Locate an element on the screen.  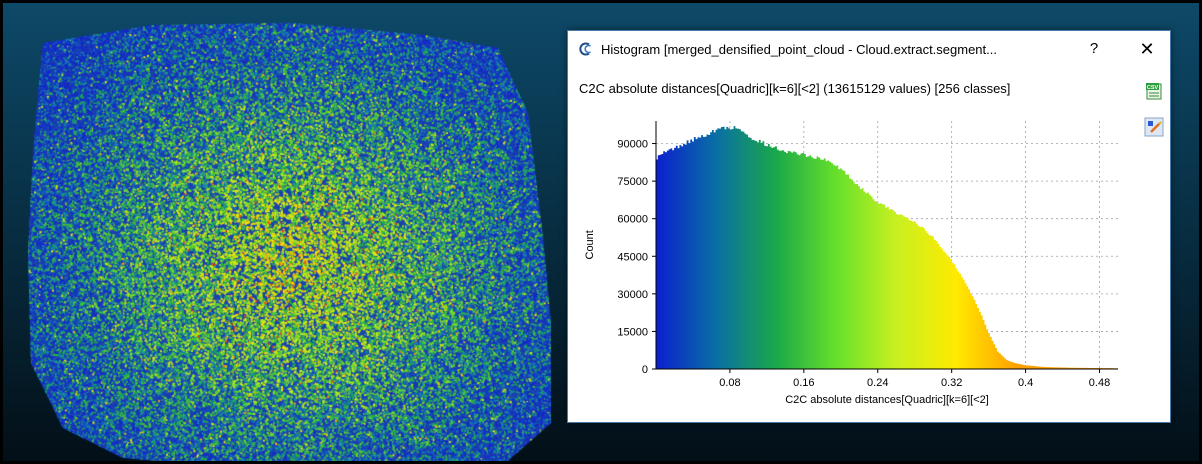
cloudcompare-logo-icon is located at coordinates (585, 49).